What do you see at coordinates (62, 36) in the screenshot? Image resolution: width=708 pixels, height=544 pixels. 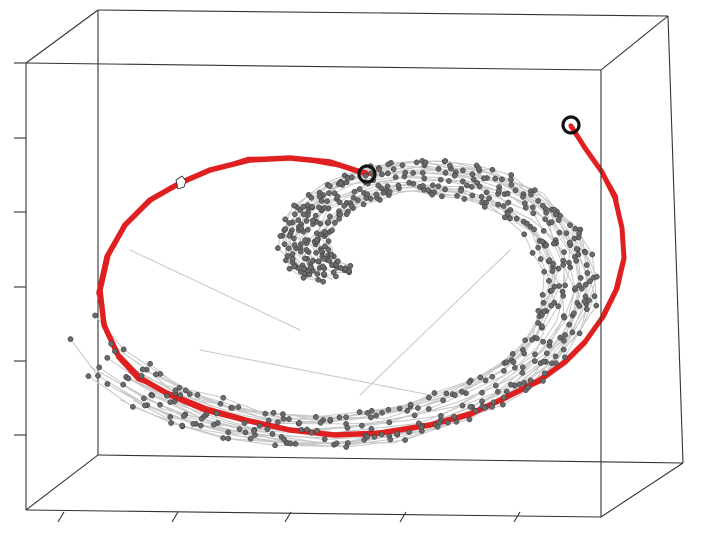 I see `box-depth-edge` at bounding box center [62, 36].